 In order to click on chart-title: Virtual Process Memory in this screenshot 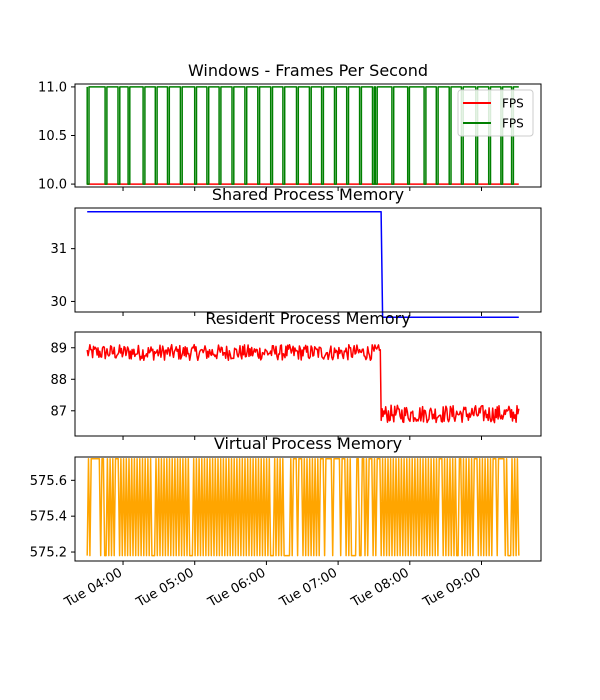, I will do `click(308, 443)`.